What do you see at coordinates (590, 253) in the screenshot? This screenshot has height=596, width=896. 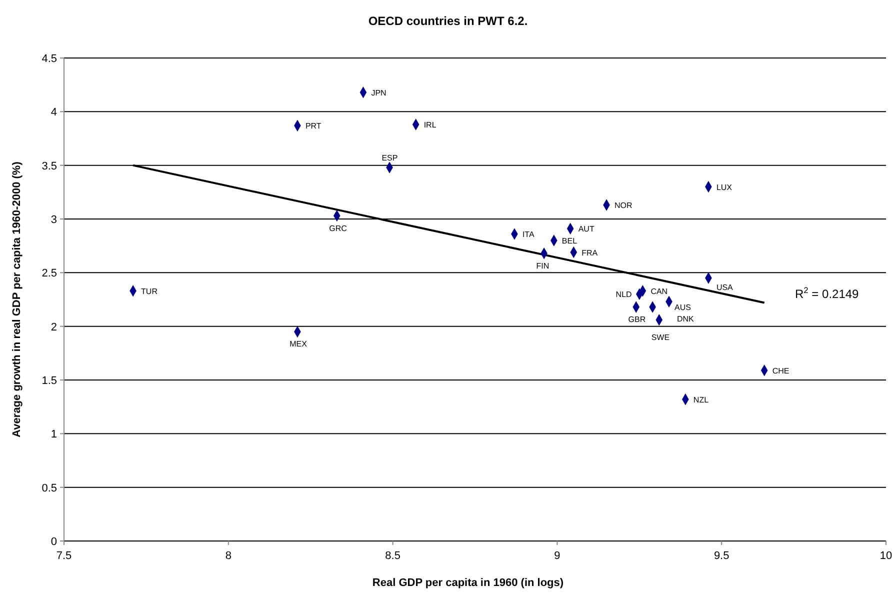 I see `annotation: FRA` at bounding box center [590, 253].